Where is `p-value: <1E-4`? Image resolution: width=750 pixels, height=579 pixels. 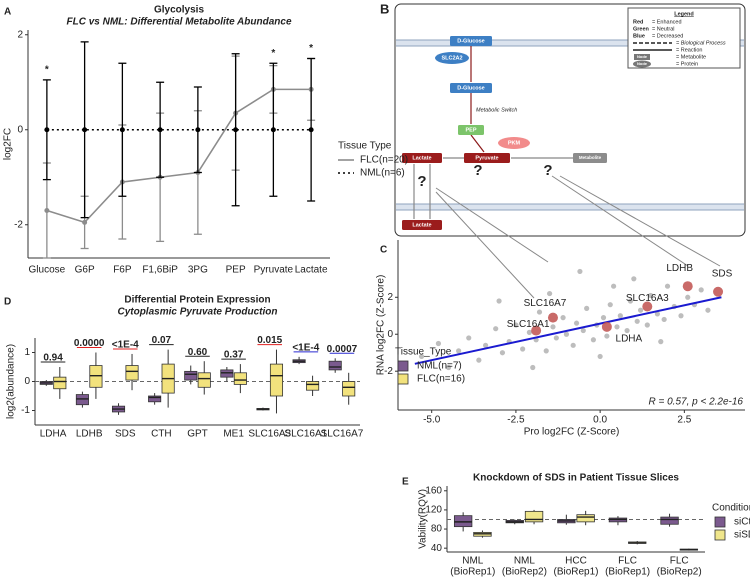 p-value: <1E-4 is located at coordinates (125, 345).